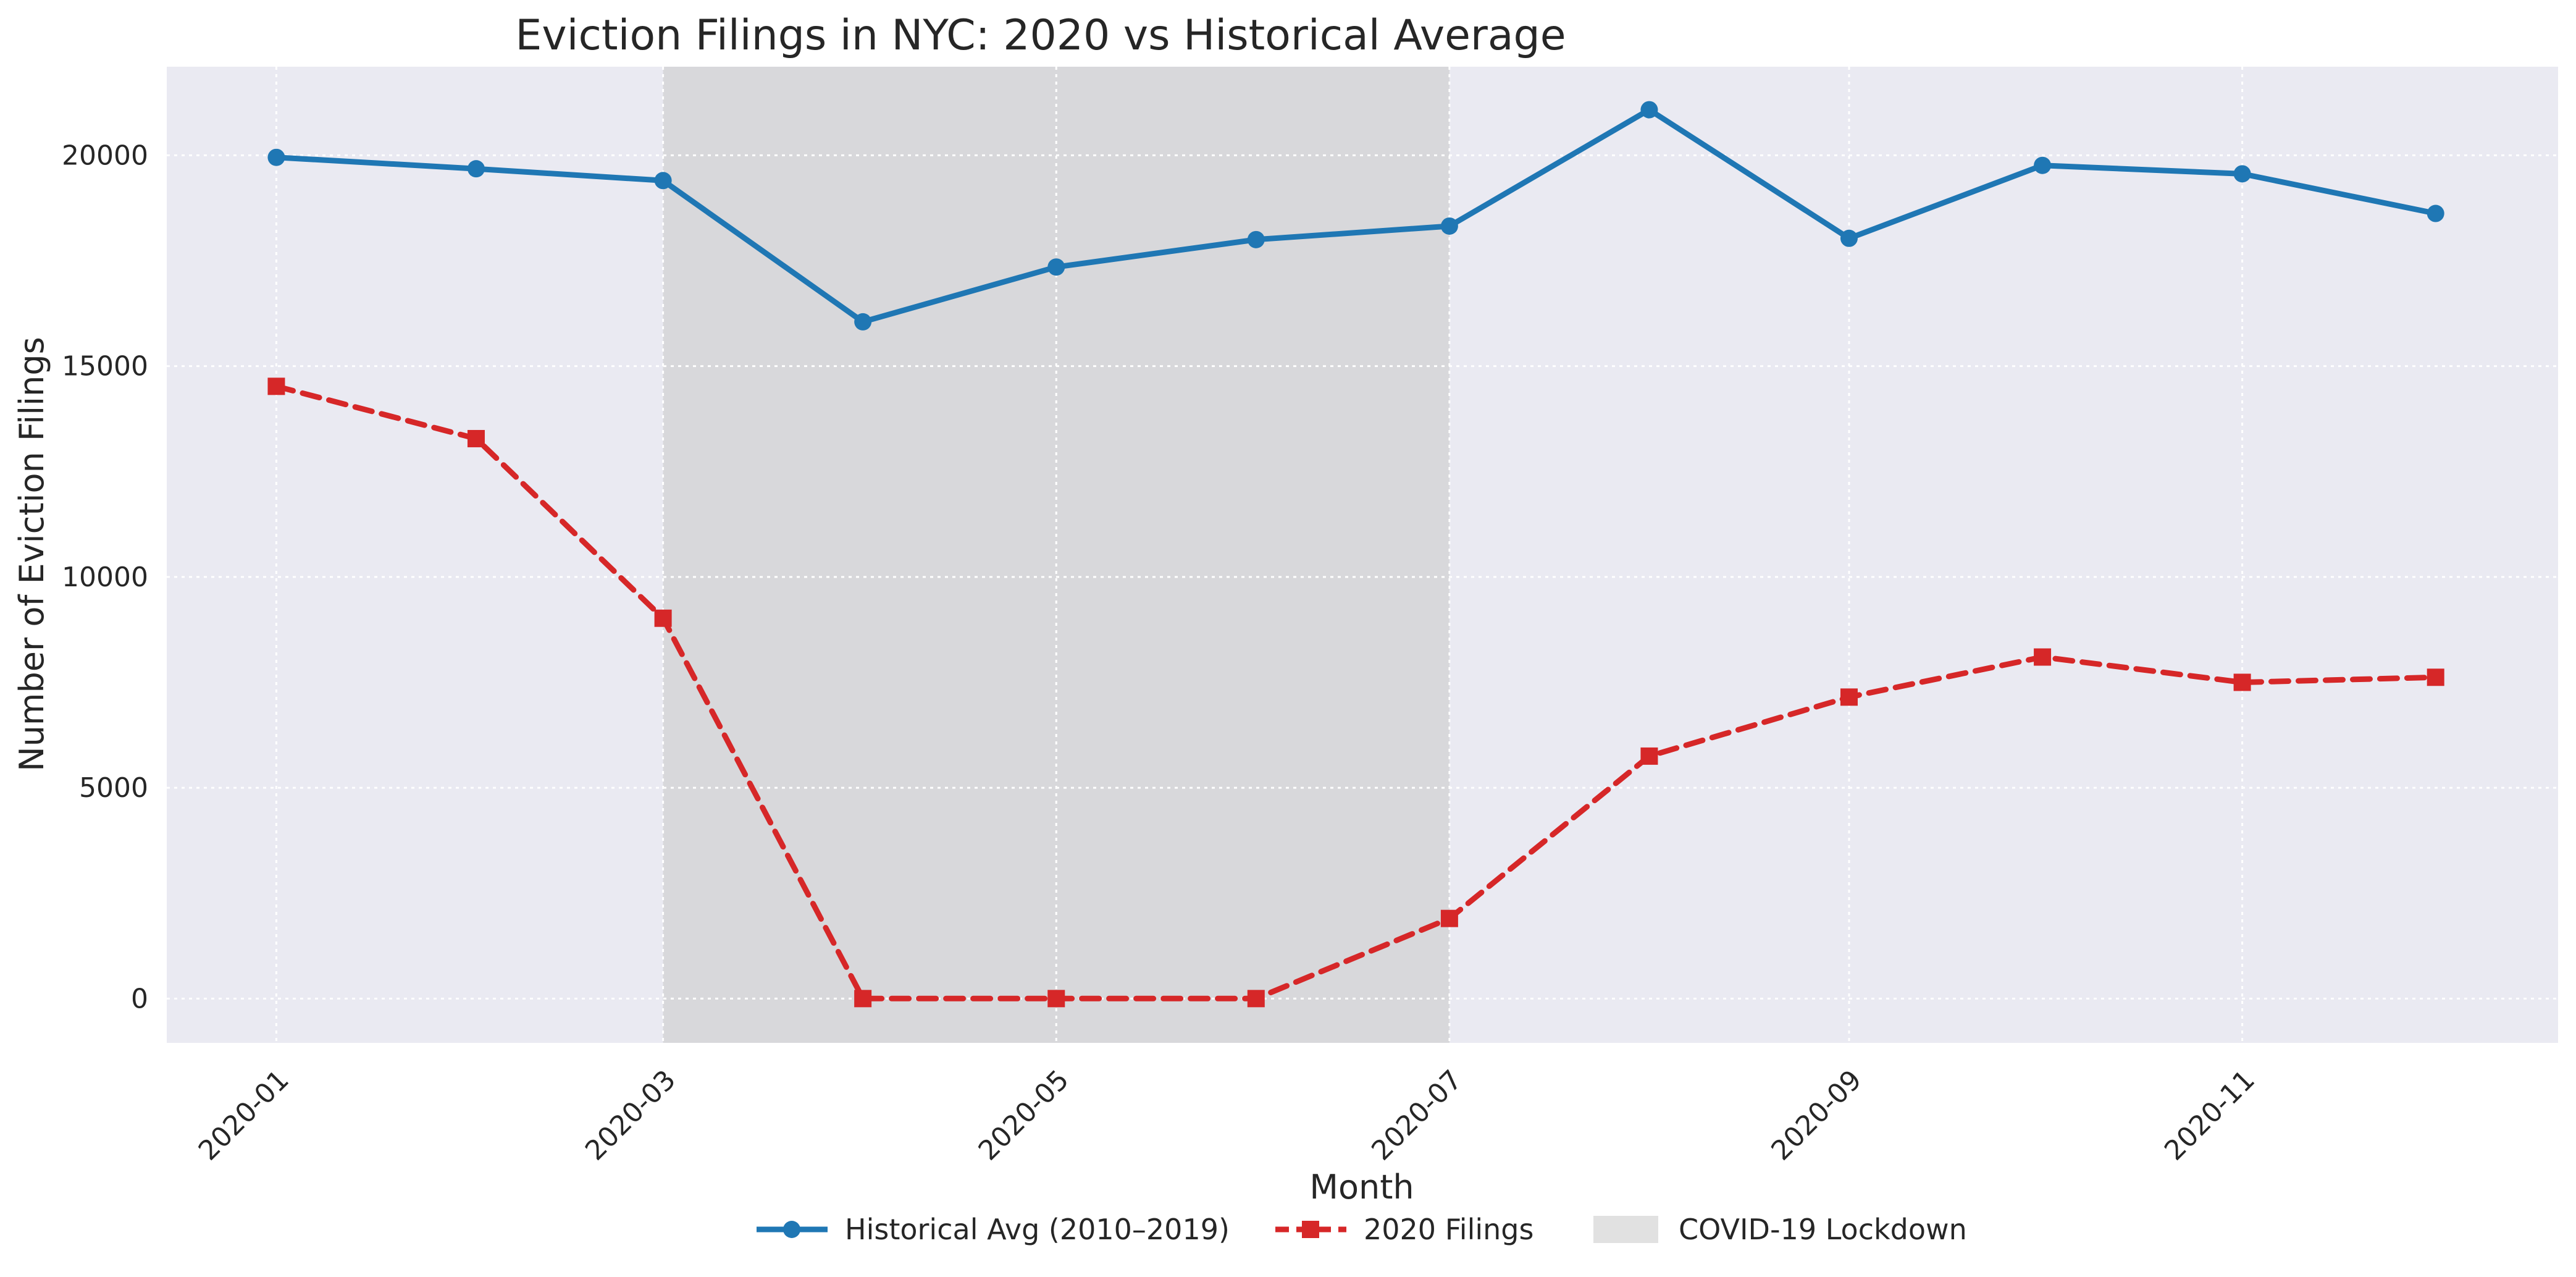 This screenshot has height=1277, width=2576. Describe the element at coordinates (114, 788) in the screenshot. I see `y-tick-label: 5000` at that location.